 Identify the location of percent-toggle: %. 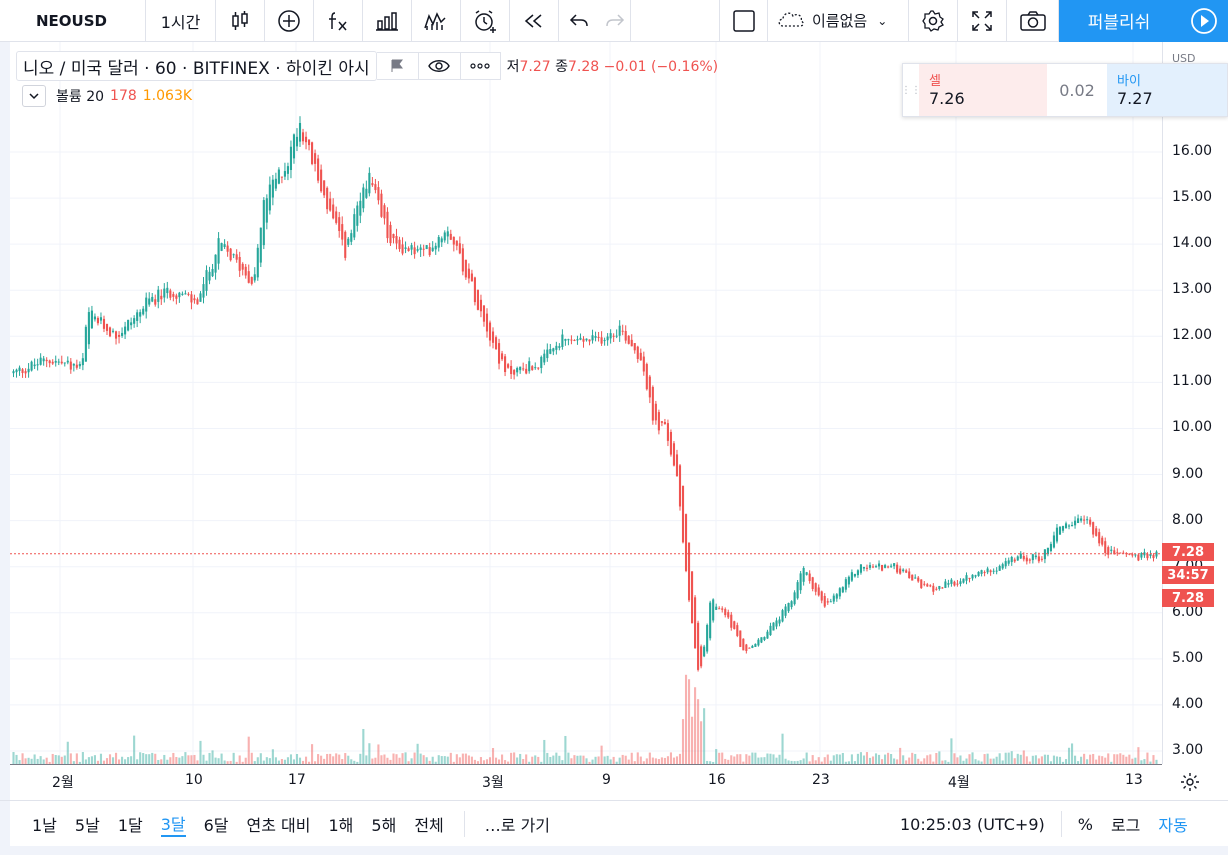
(1085, 824).